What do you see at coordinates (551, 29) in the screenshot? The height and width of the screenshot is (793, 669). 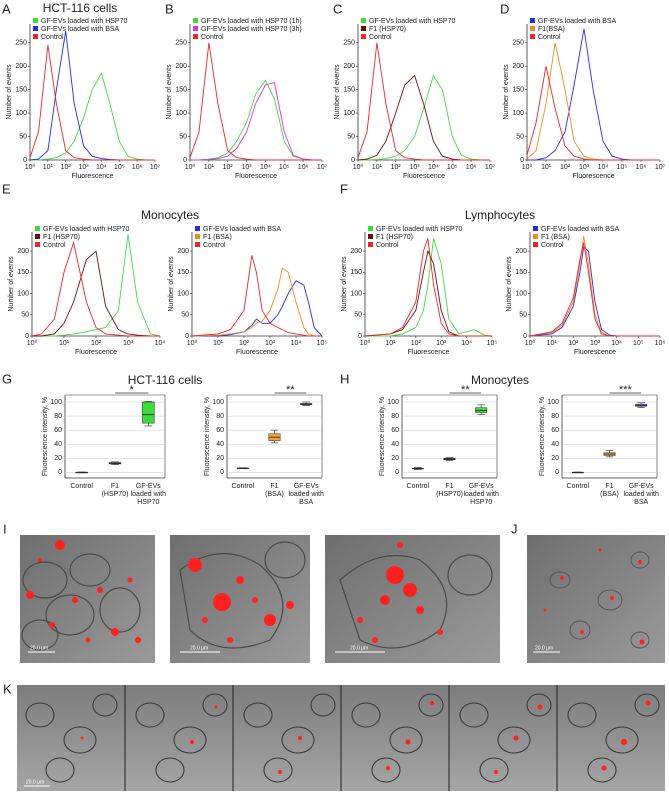 I see `legend-label: F1(BSA)` at bounding box center [551, 29].